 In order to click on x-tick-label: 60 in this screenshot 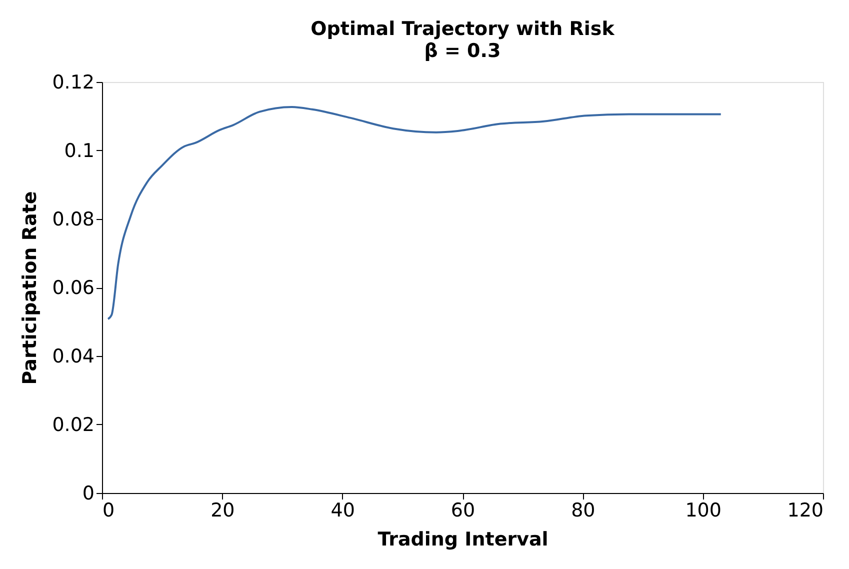, I will do `click(463, 511)`.